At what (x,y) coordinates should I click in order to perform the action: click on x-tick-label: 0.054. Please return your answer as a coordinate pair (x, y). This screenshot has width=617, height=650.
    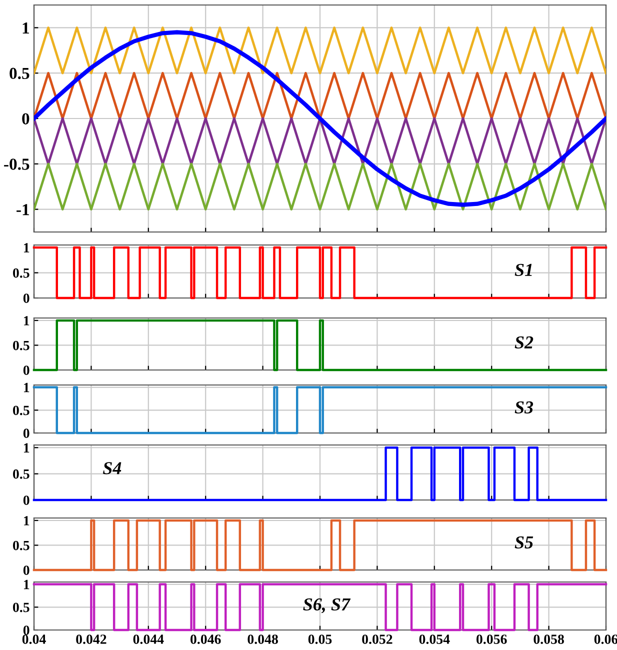
    Looking at the image, I should click on (434, 639).